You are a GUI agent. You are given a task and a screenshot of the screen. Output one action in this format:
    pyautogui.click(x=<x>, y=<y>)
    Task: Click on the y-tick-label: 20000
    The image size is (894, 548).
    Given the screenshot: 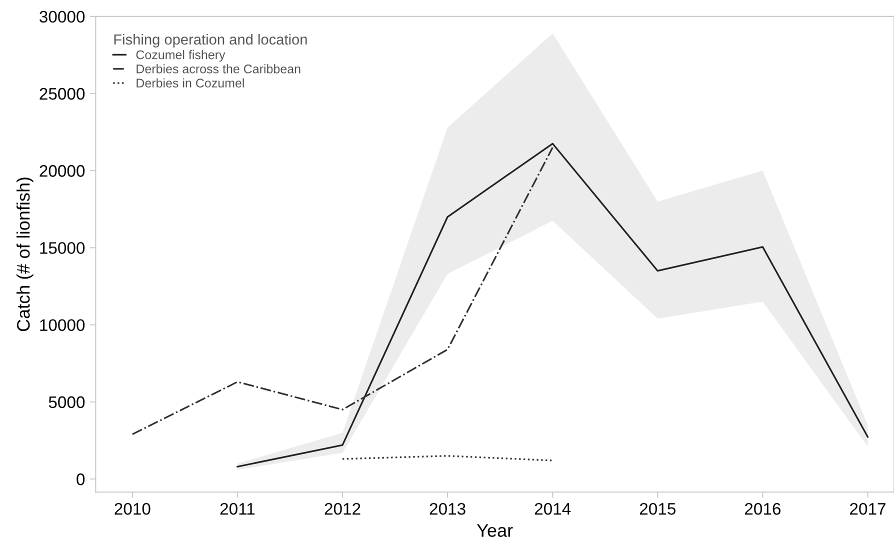 What is the action you would take?
    pyautogui.click(x=62, y=171)
    